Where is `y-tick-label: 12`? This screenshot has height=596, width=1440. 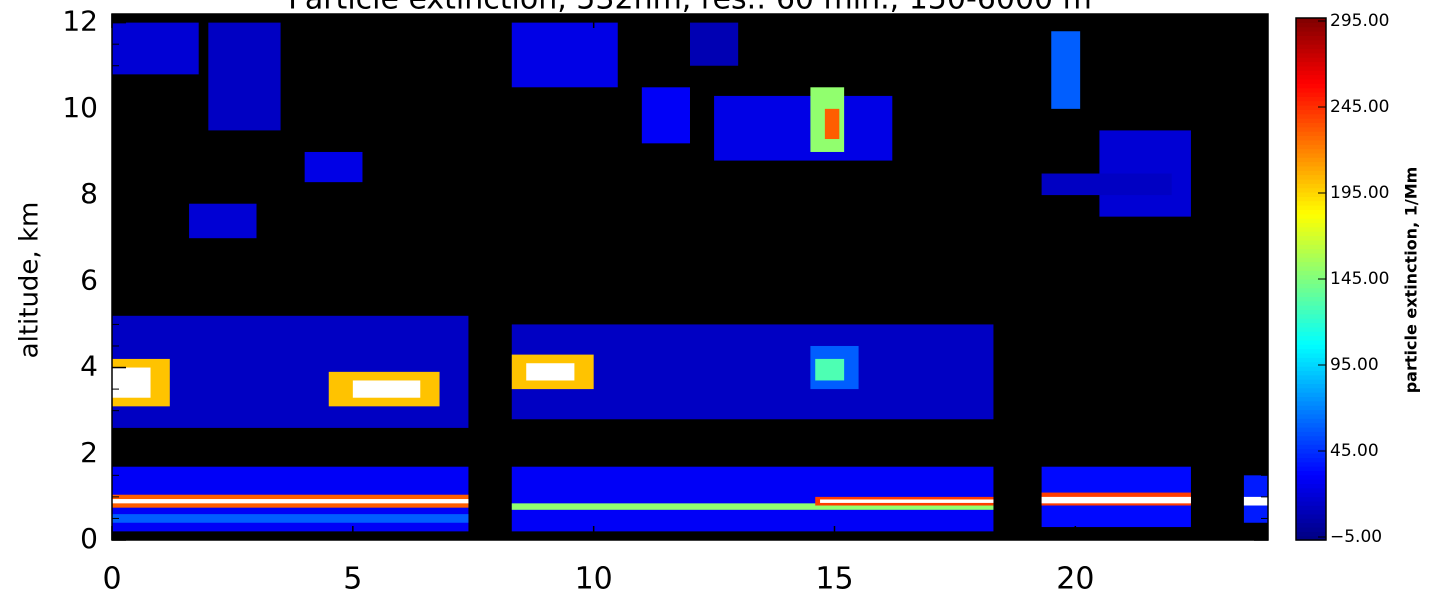
y-tick-label: 12 is located at coordinates (80, 21).